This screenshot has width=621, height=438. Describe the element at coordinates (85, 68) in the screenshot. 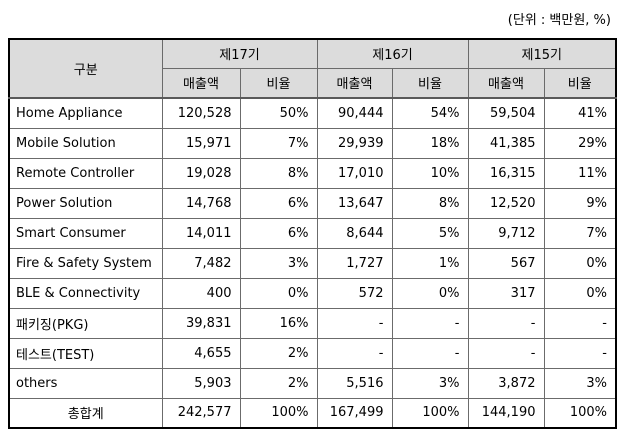

I see `category-header: 구분` at that location.